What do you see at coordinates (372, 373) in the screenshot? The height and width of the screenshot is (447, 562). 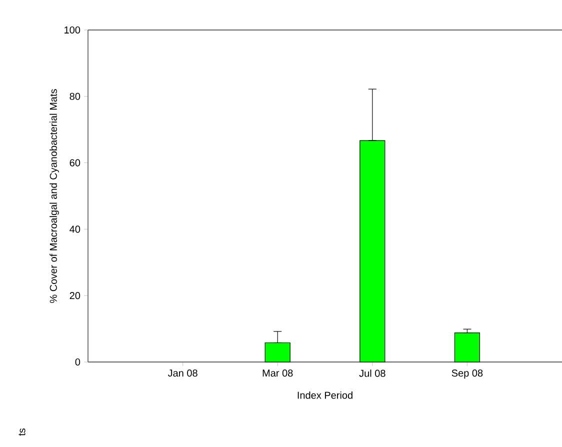 I see `x-tick-label: Jul 08` at bounding box center [372, 373].